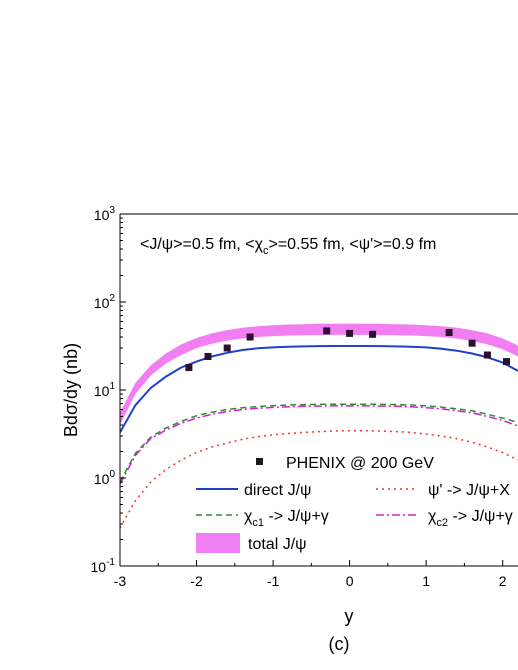 Image resolution: width=518 pixels, height=670 pixels. I want to click on legend-label-psip: ψ' -> J/ψ+X, so click(469, 490).